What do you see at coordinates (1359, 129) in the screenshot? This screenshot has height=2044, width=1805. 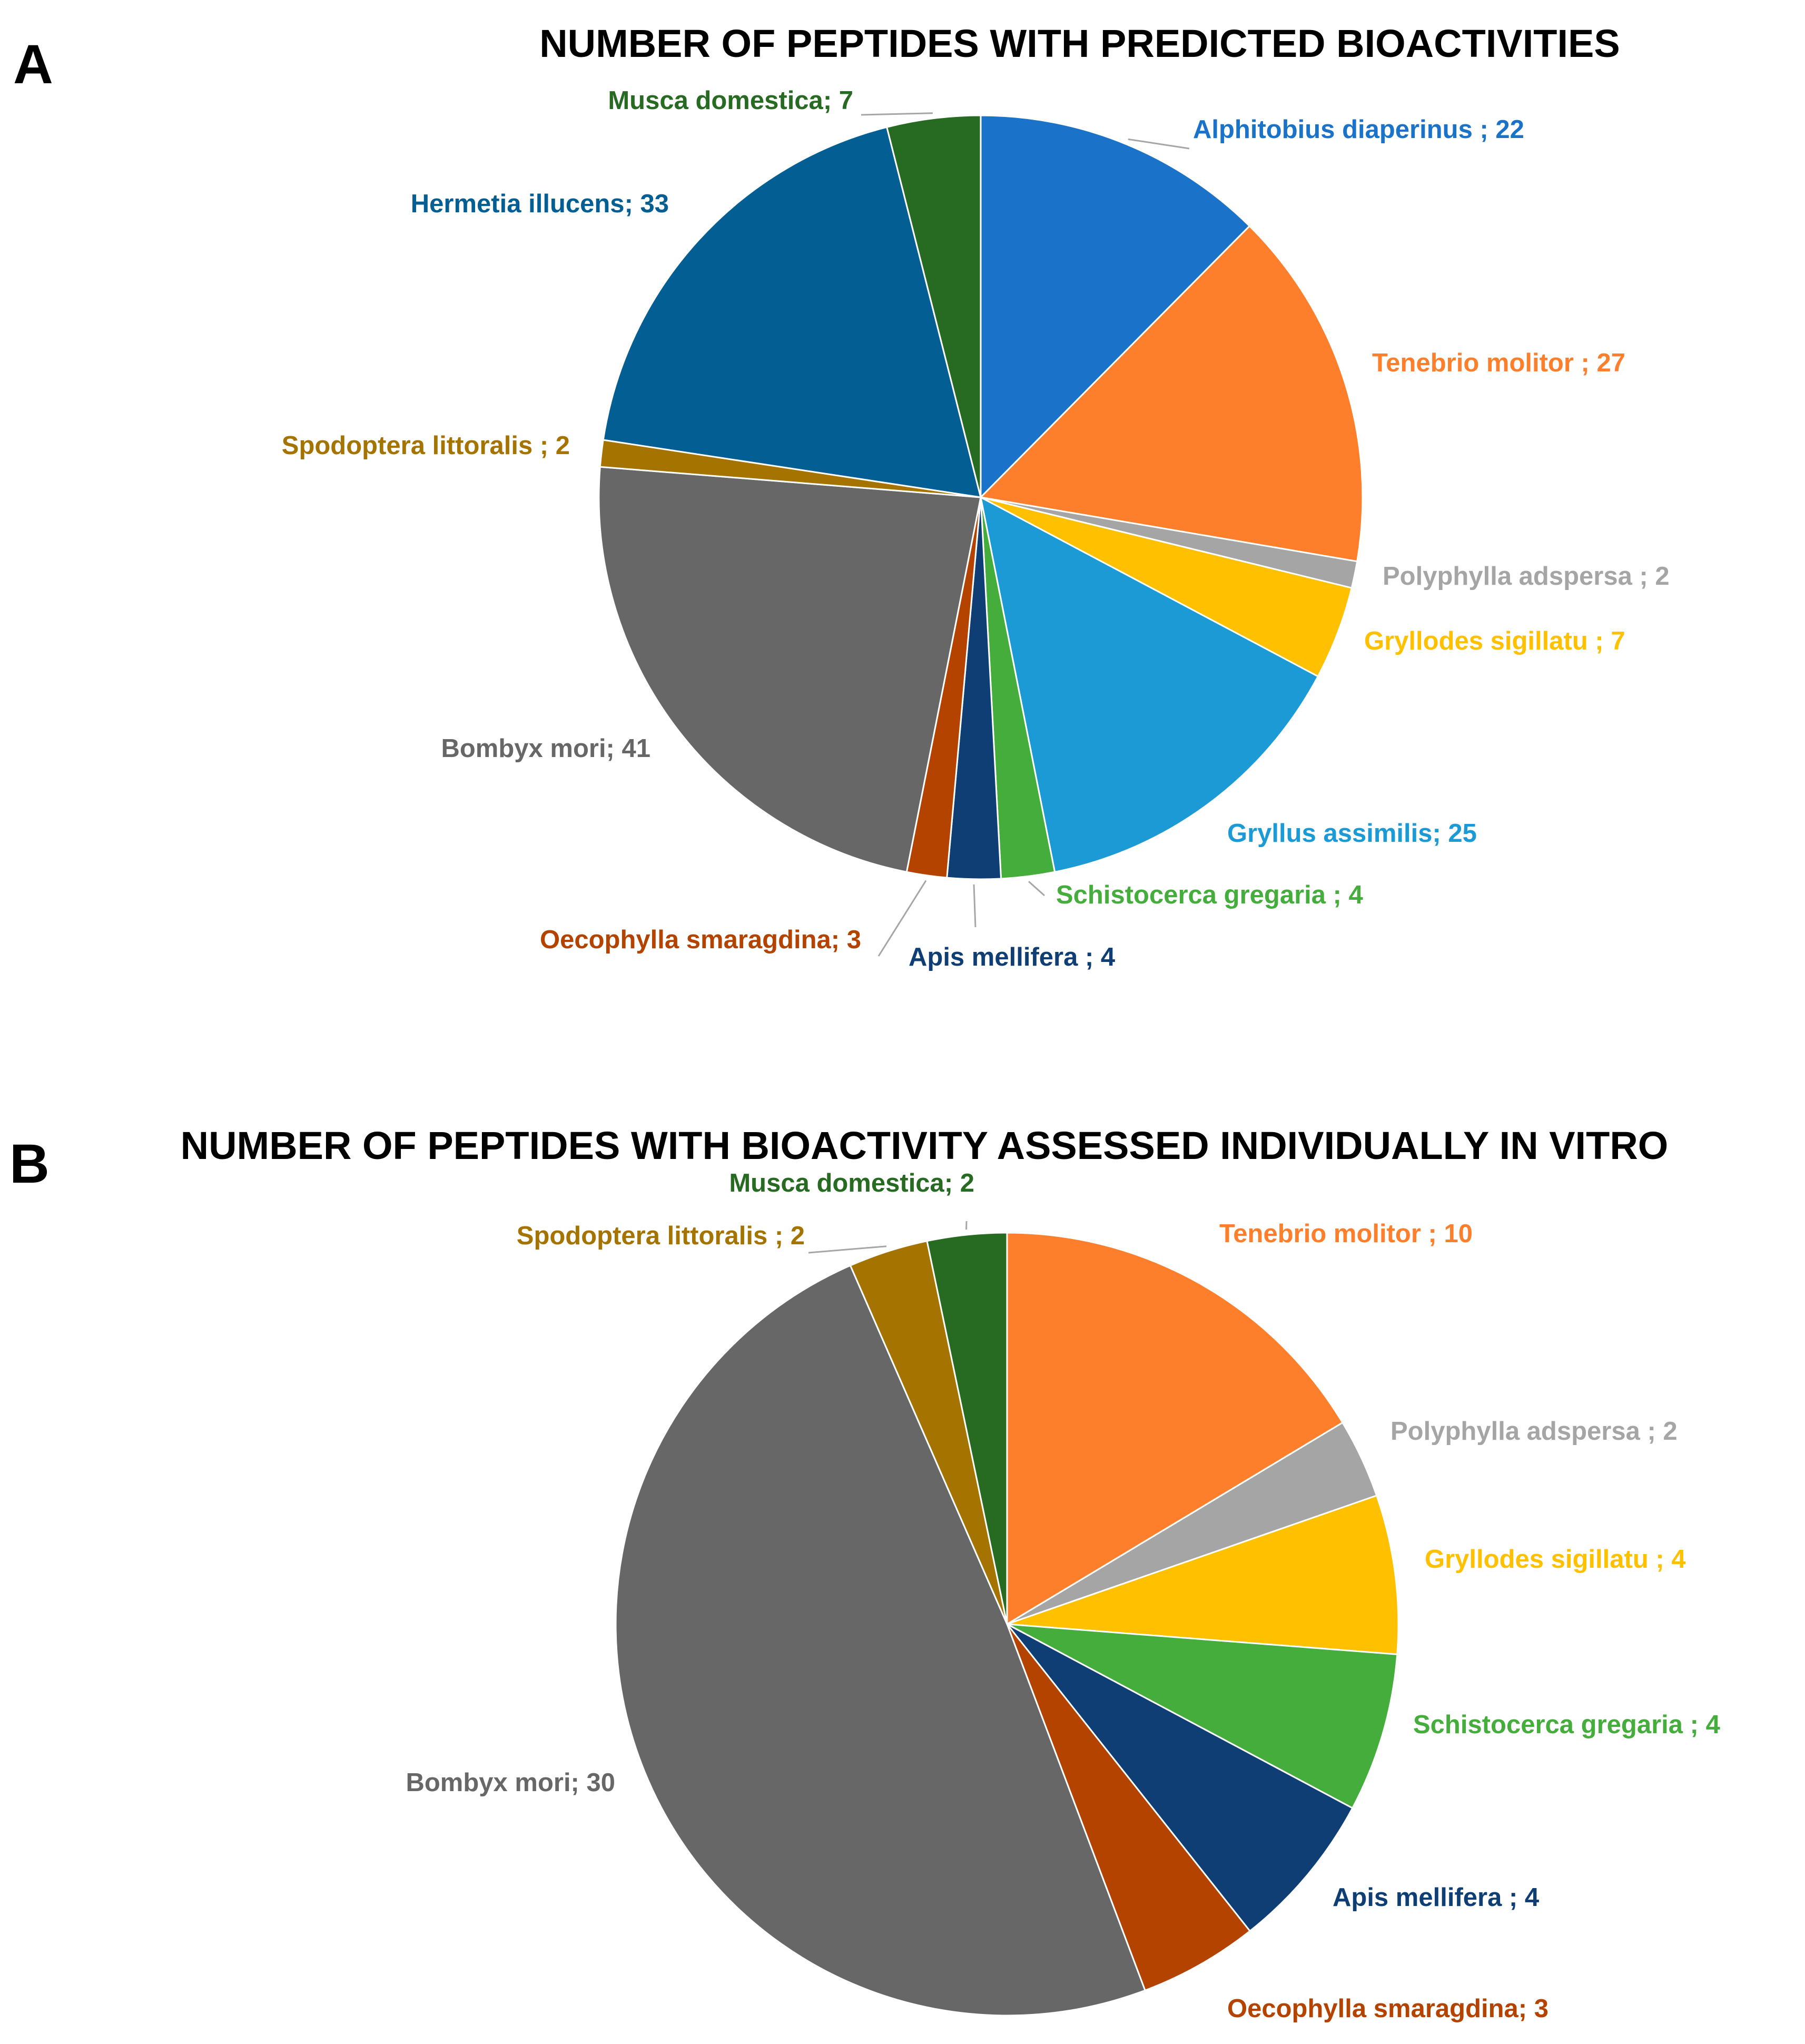 I see `label-alphitobius-diaperinus: Alphitobius diaperinus ; 22` at bounding box center [1359, 129].